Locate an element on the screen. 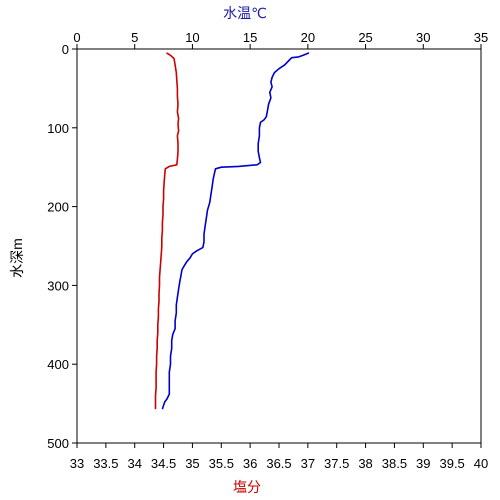  left-tick-label: 400 is located at coordinates (58, 364).